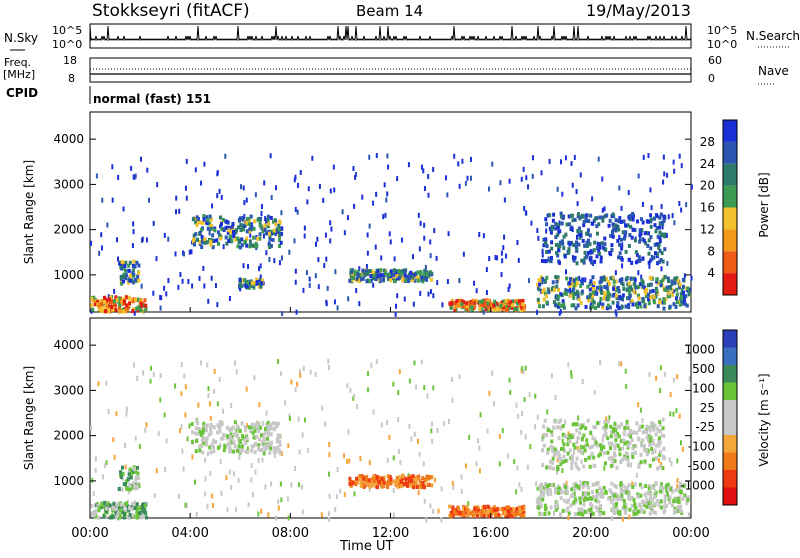 Image resolution: width=800 pixels, height=558 pixels. What do you see at coordinates (730, 496) in the screenshot?
I see `colorbar-segment` at bounding box center [730, 496].